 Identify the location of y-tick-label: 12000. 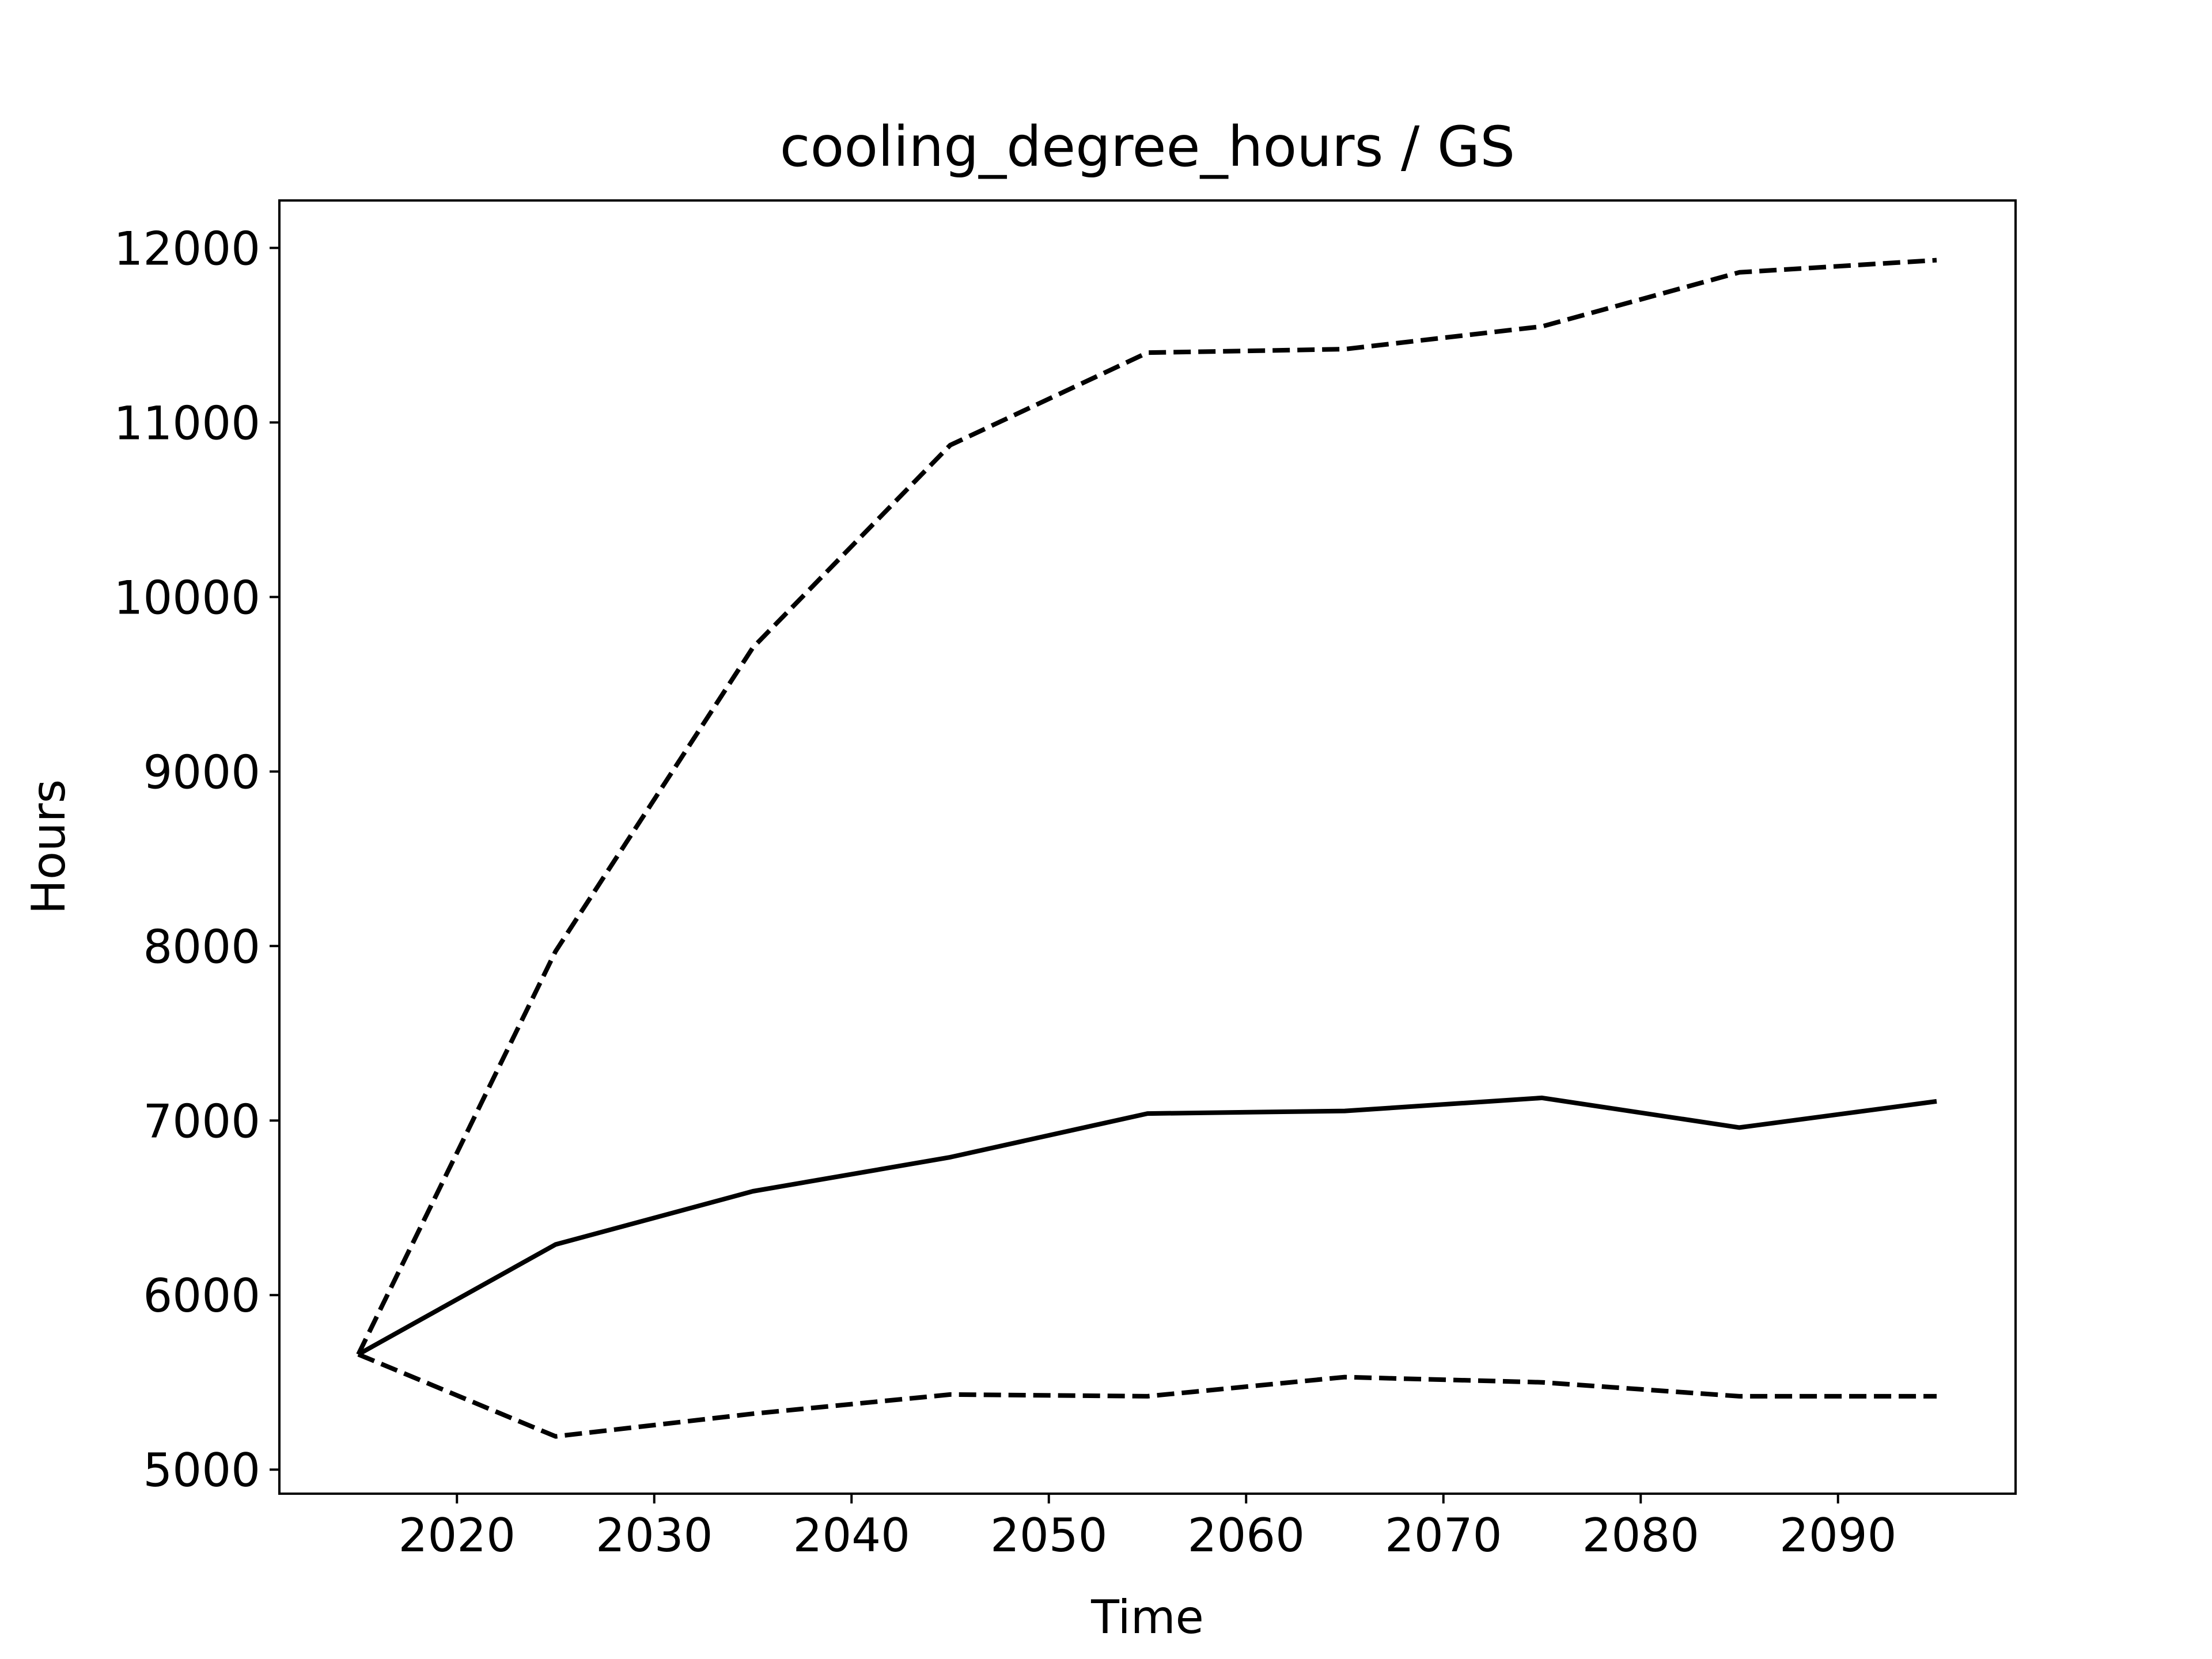
(187, 248).